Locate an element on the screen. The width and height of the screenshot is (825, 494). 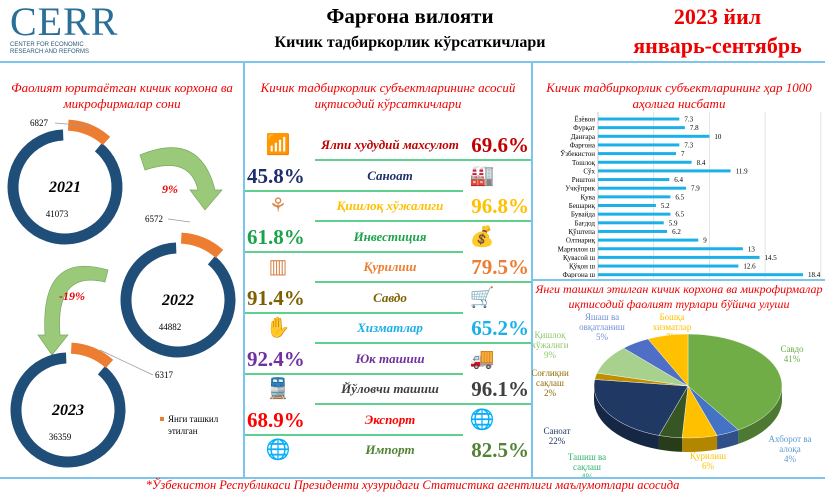
pie-label: Бошқа хизматлар 7% is located at coordinates (672, 327).